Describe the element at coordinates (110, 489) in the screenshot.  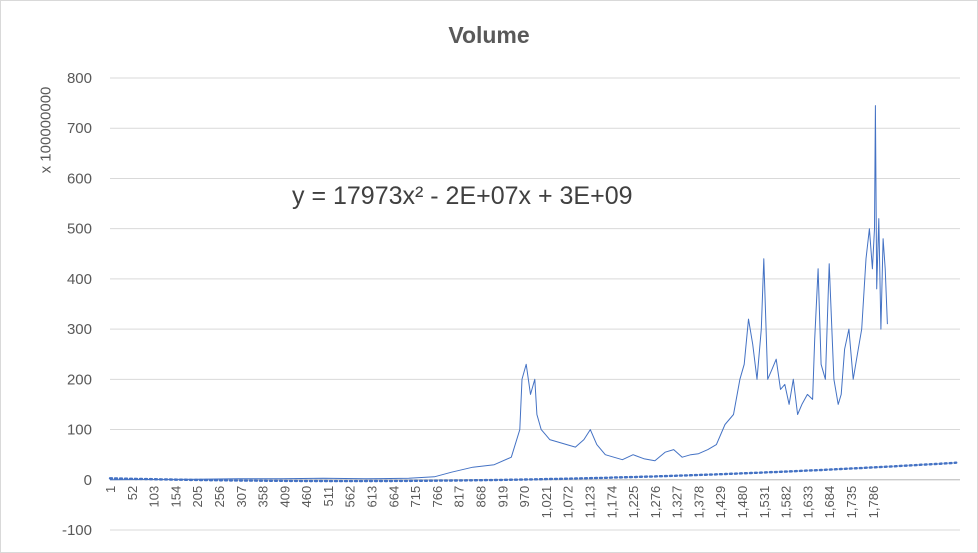
I see `x-tick-label: 1` at that location.